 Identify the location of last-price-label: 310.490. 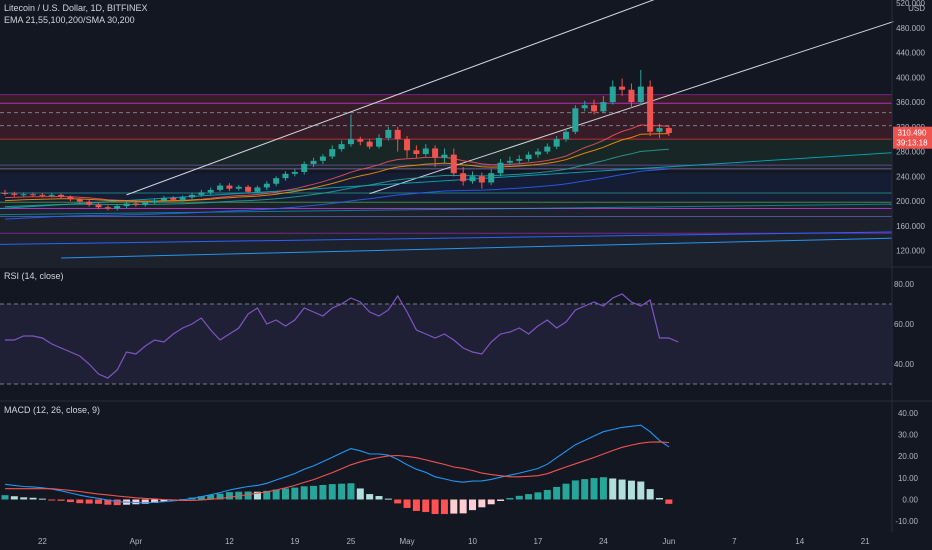
(912, 133).